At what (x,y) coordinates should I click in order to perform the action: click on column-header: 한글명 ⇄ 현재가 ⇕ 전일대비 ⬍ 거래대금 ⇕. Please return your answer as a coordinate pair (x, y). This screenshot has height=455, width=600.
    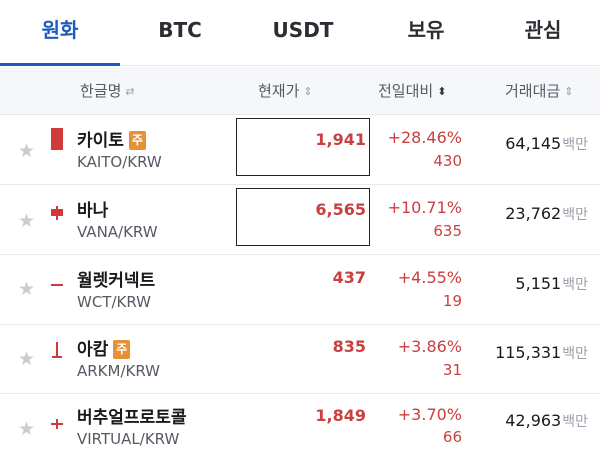
    Looking at the image, I should click on (300, 91).